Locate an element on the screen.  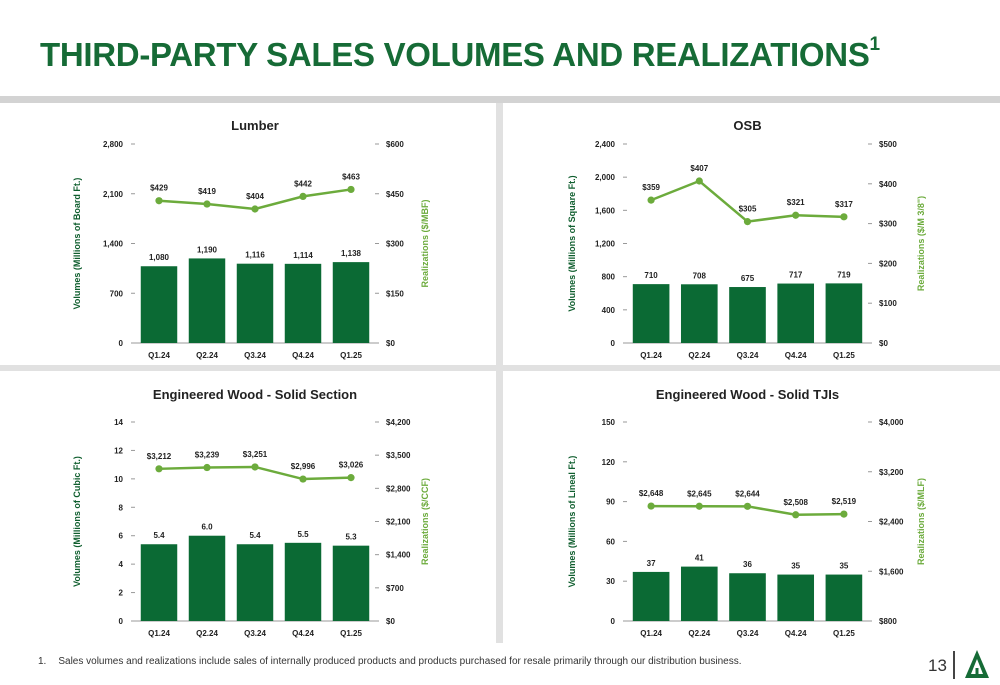
y2-tick-label: $700 is located at coordinates (395, 588).